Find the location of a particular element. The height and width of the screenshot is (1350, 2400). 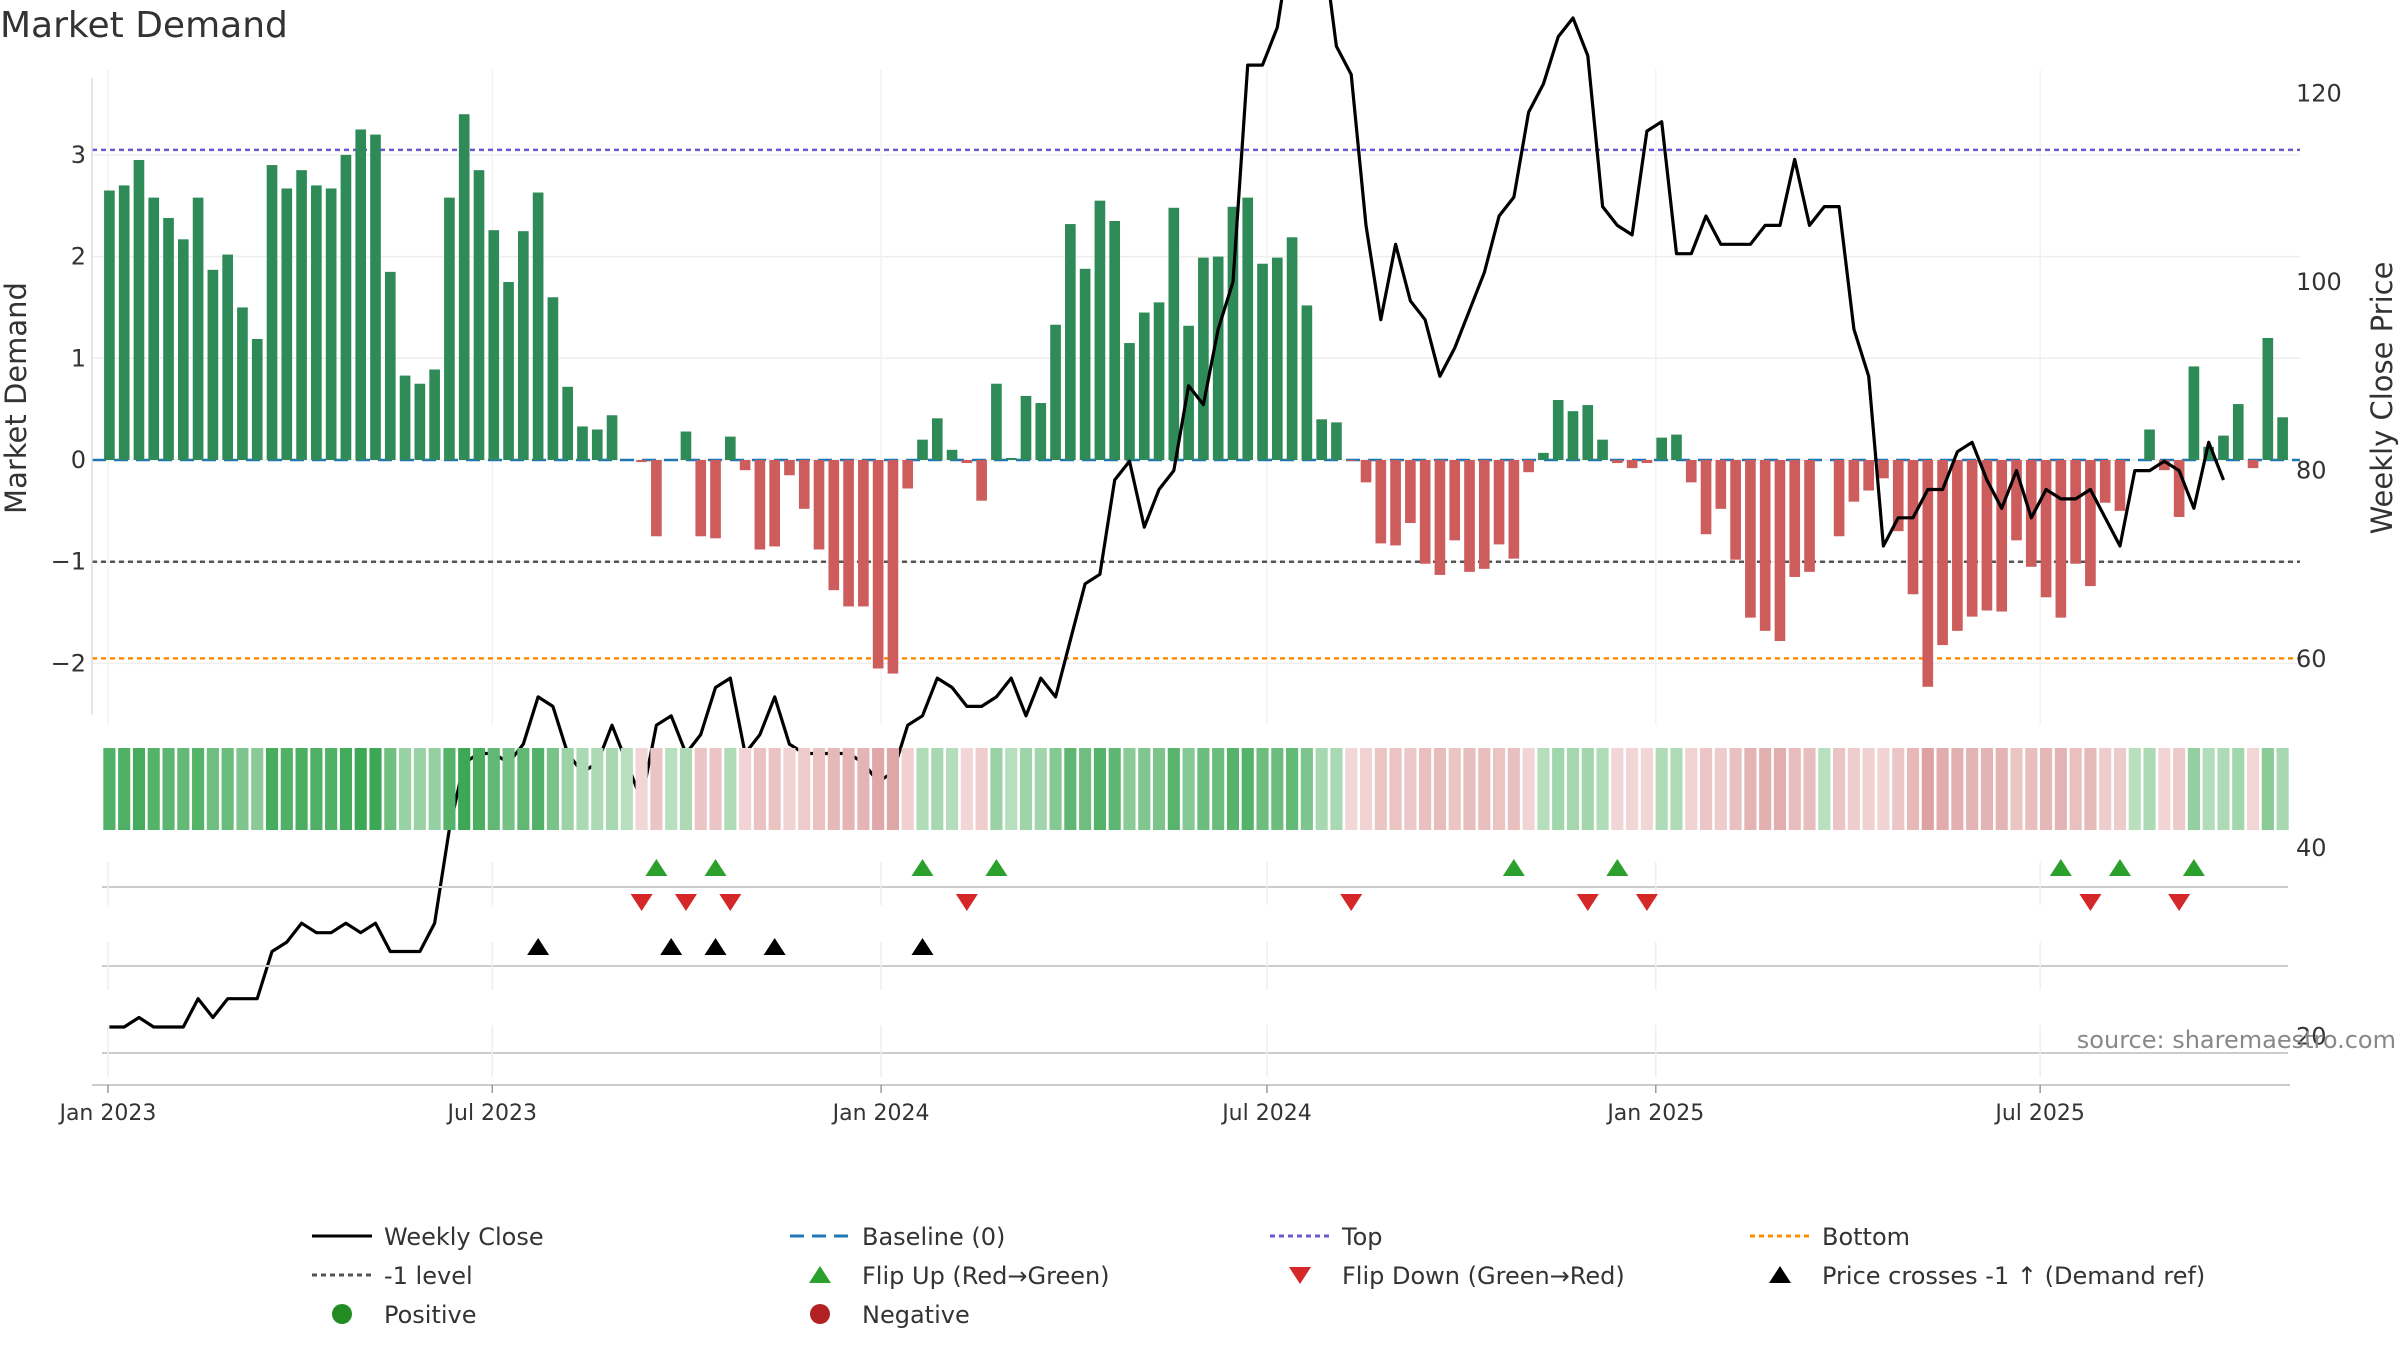

right-axis-label: Weekly Close Price is located at coordinates (2382, 398).